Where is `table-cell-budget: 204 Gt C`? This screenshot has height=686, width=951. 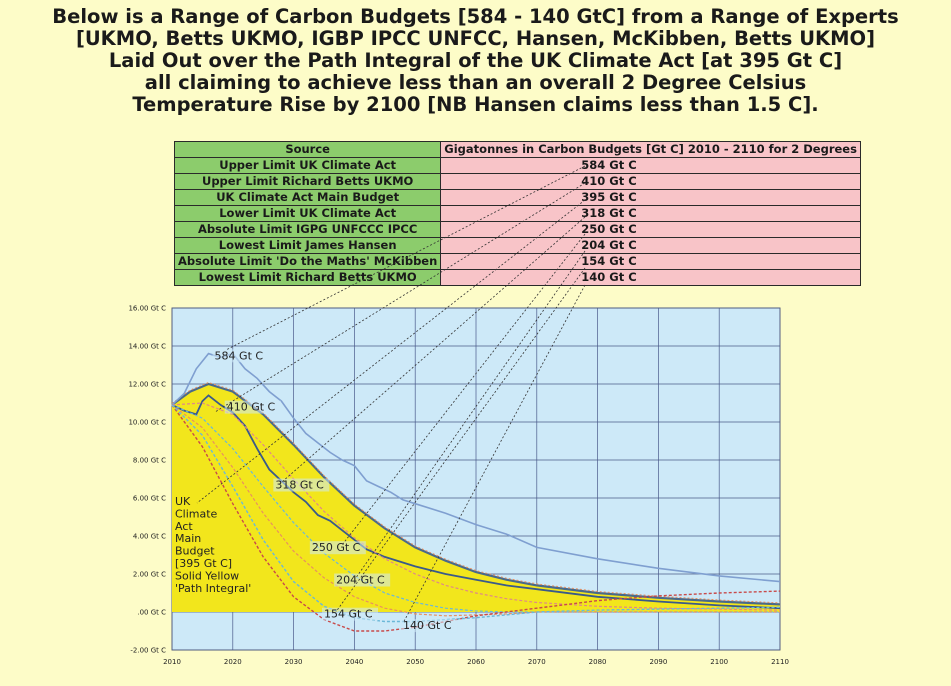
table-cell-budget: 204 Gt C is located at coordinates (650, 245).